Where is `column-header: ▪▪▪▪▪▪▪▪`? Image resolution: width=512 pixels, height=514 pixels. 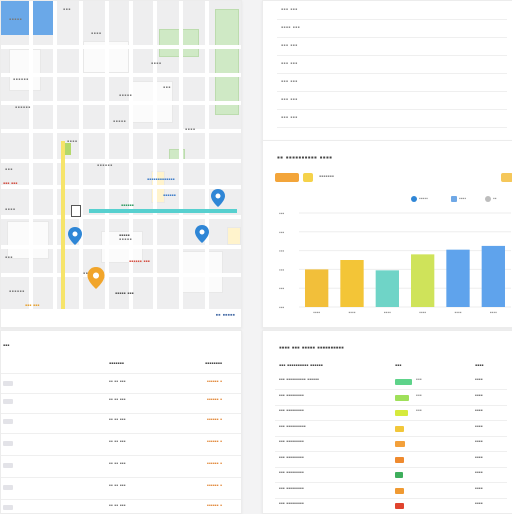 column-header: ▪▪▪▪▪▪▪▪ is located at coordinates (214, 364).